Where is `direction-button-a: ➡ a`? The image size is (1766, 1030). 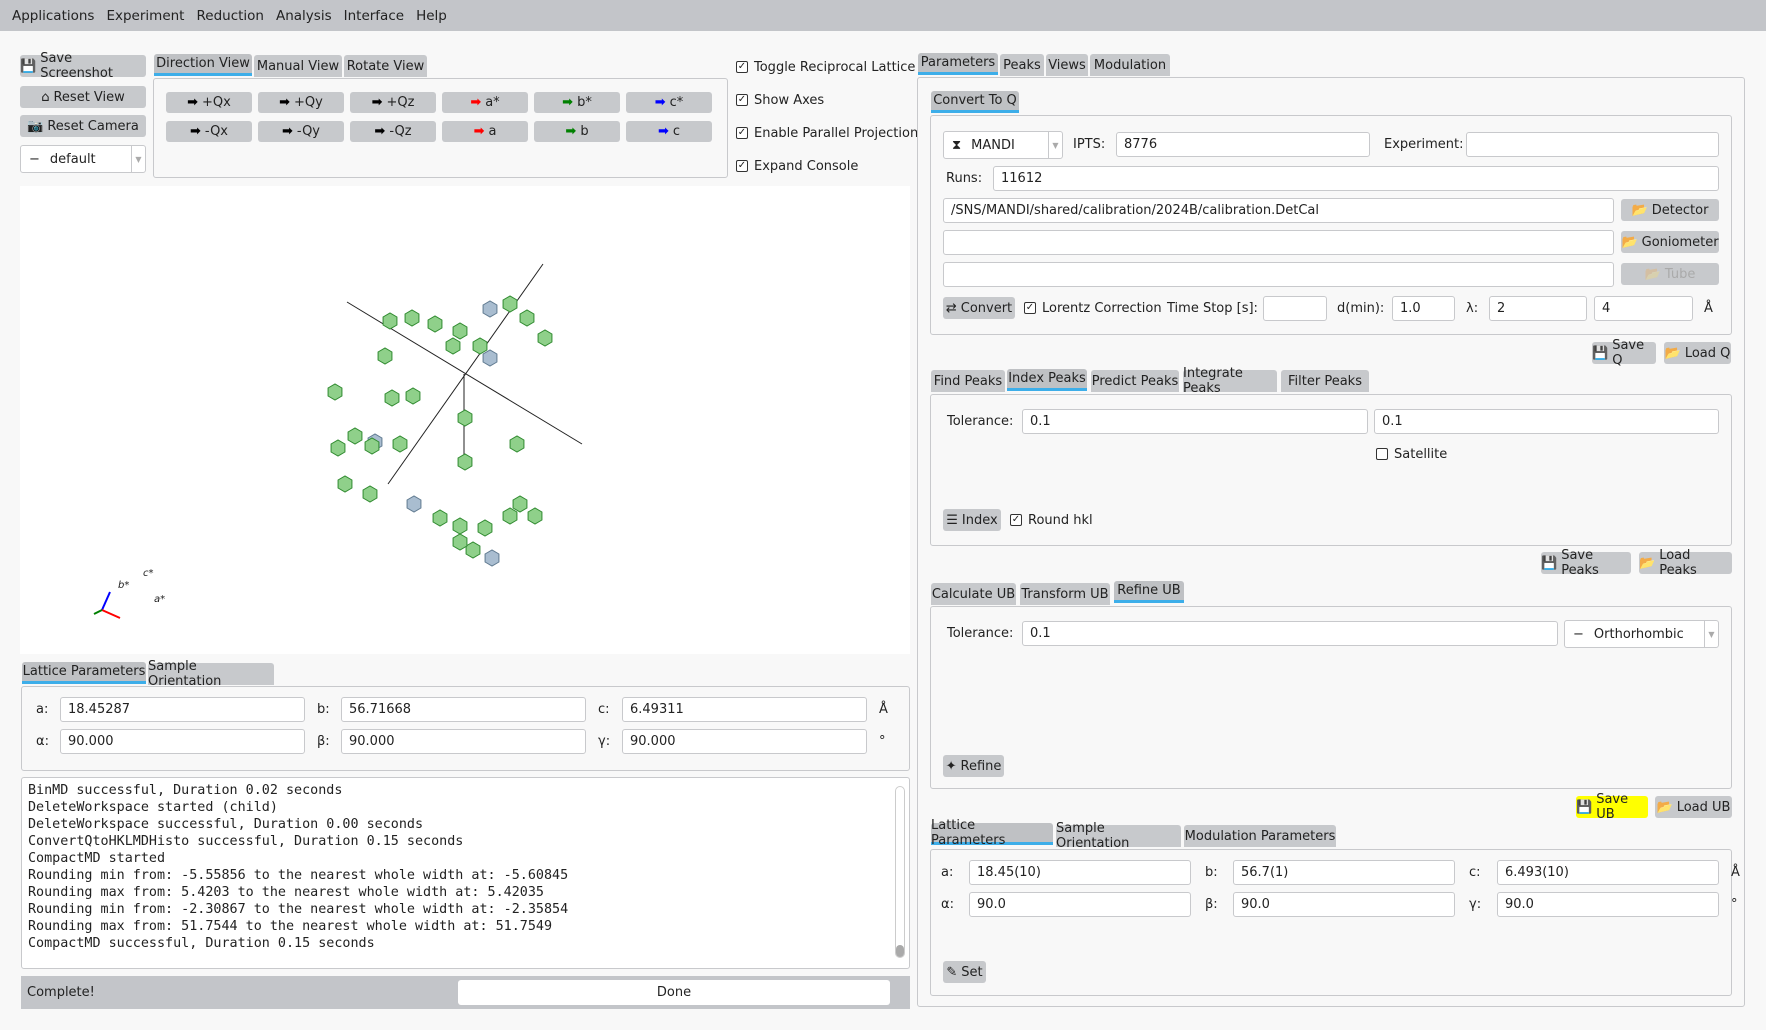
direction-button-a: ➡ a is located at coordinates (485, 131).